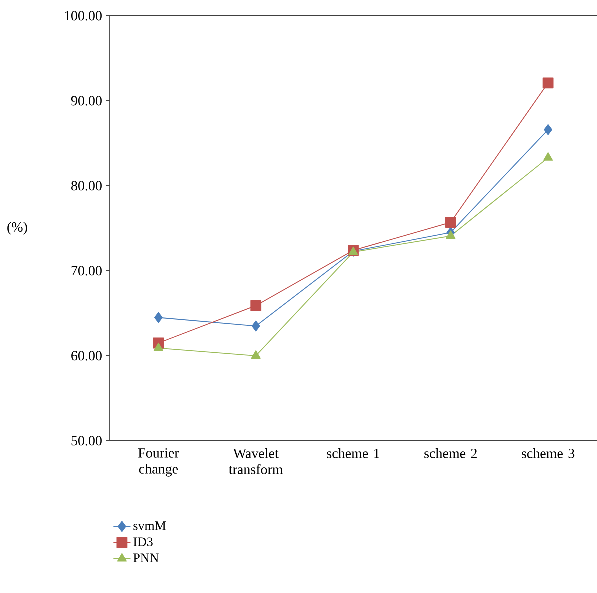 Image resolution: width=597 pixels, height=593 pixels. Describe the element at coordinates (86, 101) in the screenshot. I see `y-tick-label: 90.00` at that location.